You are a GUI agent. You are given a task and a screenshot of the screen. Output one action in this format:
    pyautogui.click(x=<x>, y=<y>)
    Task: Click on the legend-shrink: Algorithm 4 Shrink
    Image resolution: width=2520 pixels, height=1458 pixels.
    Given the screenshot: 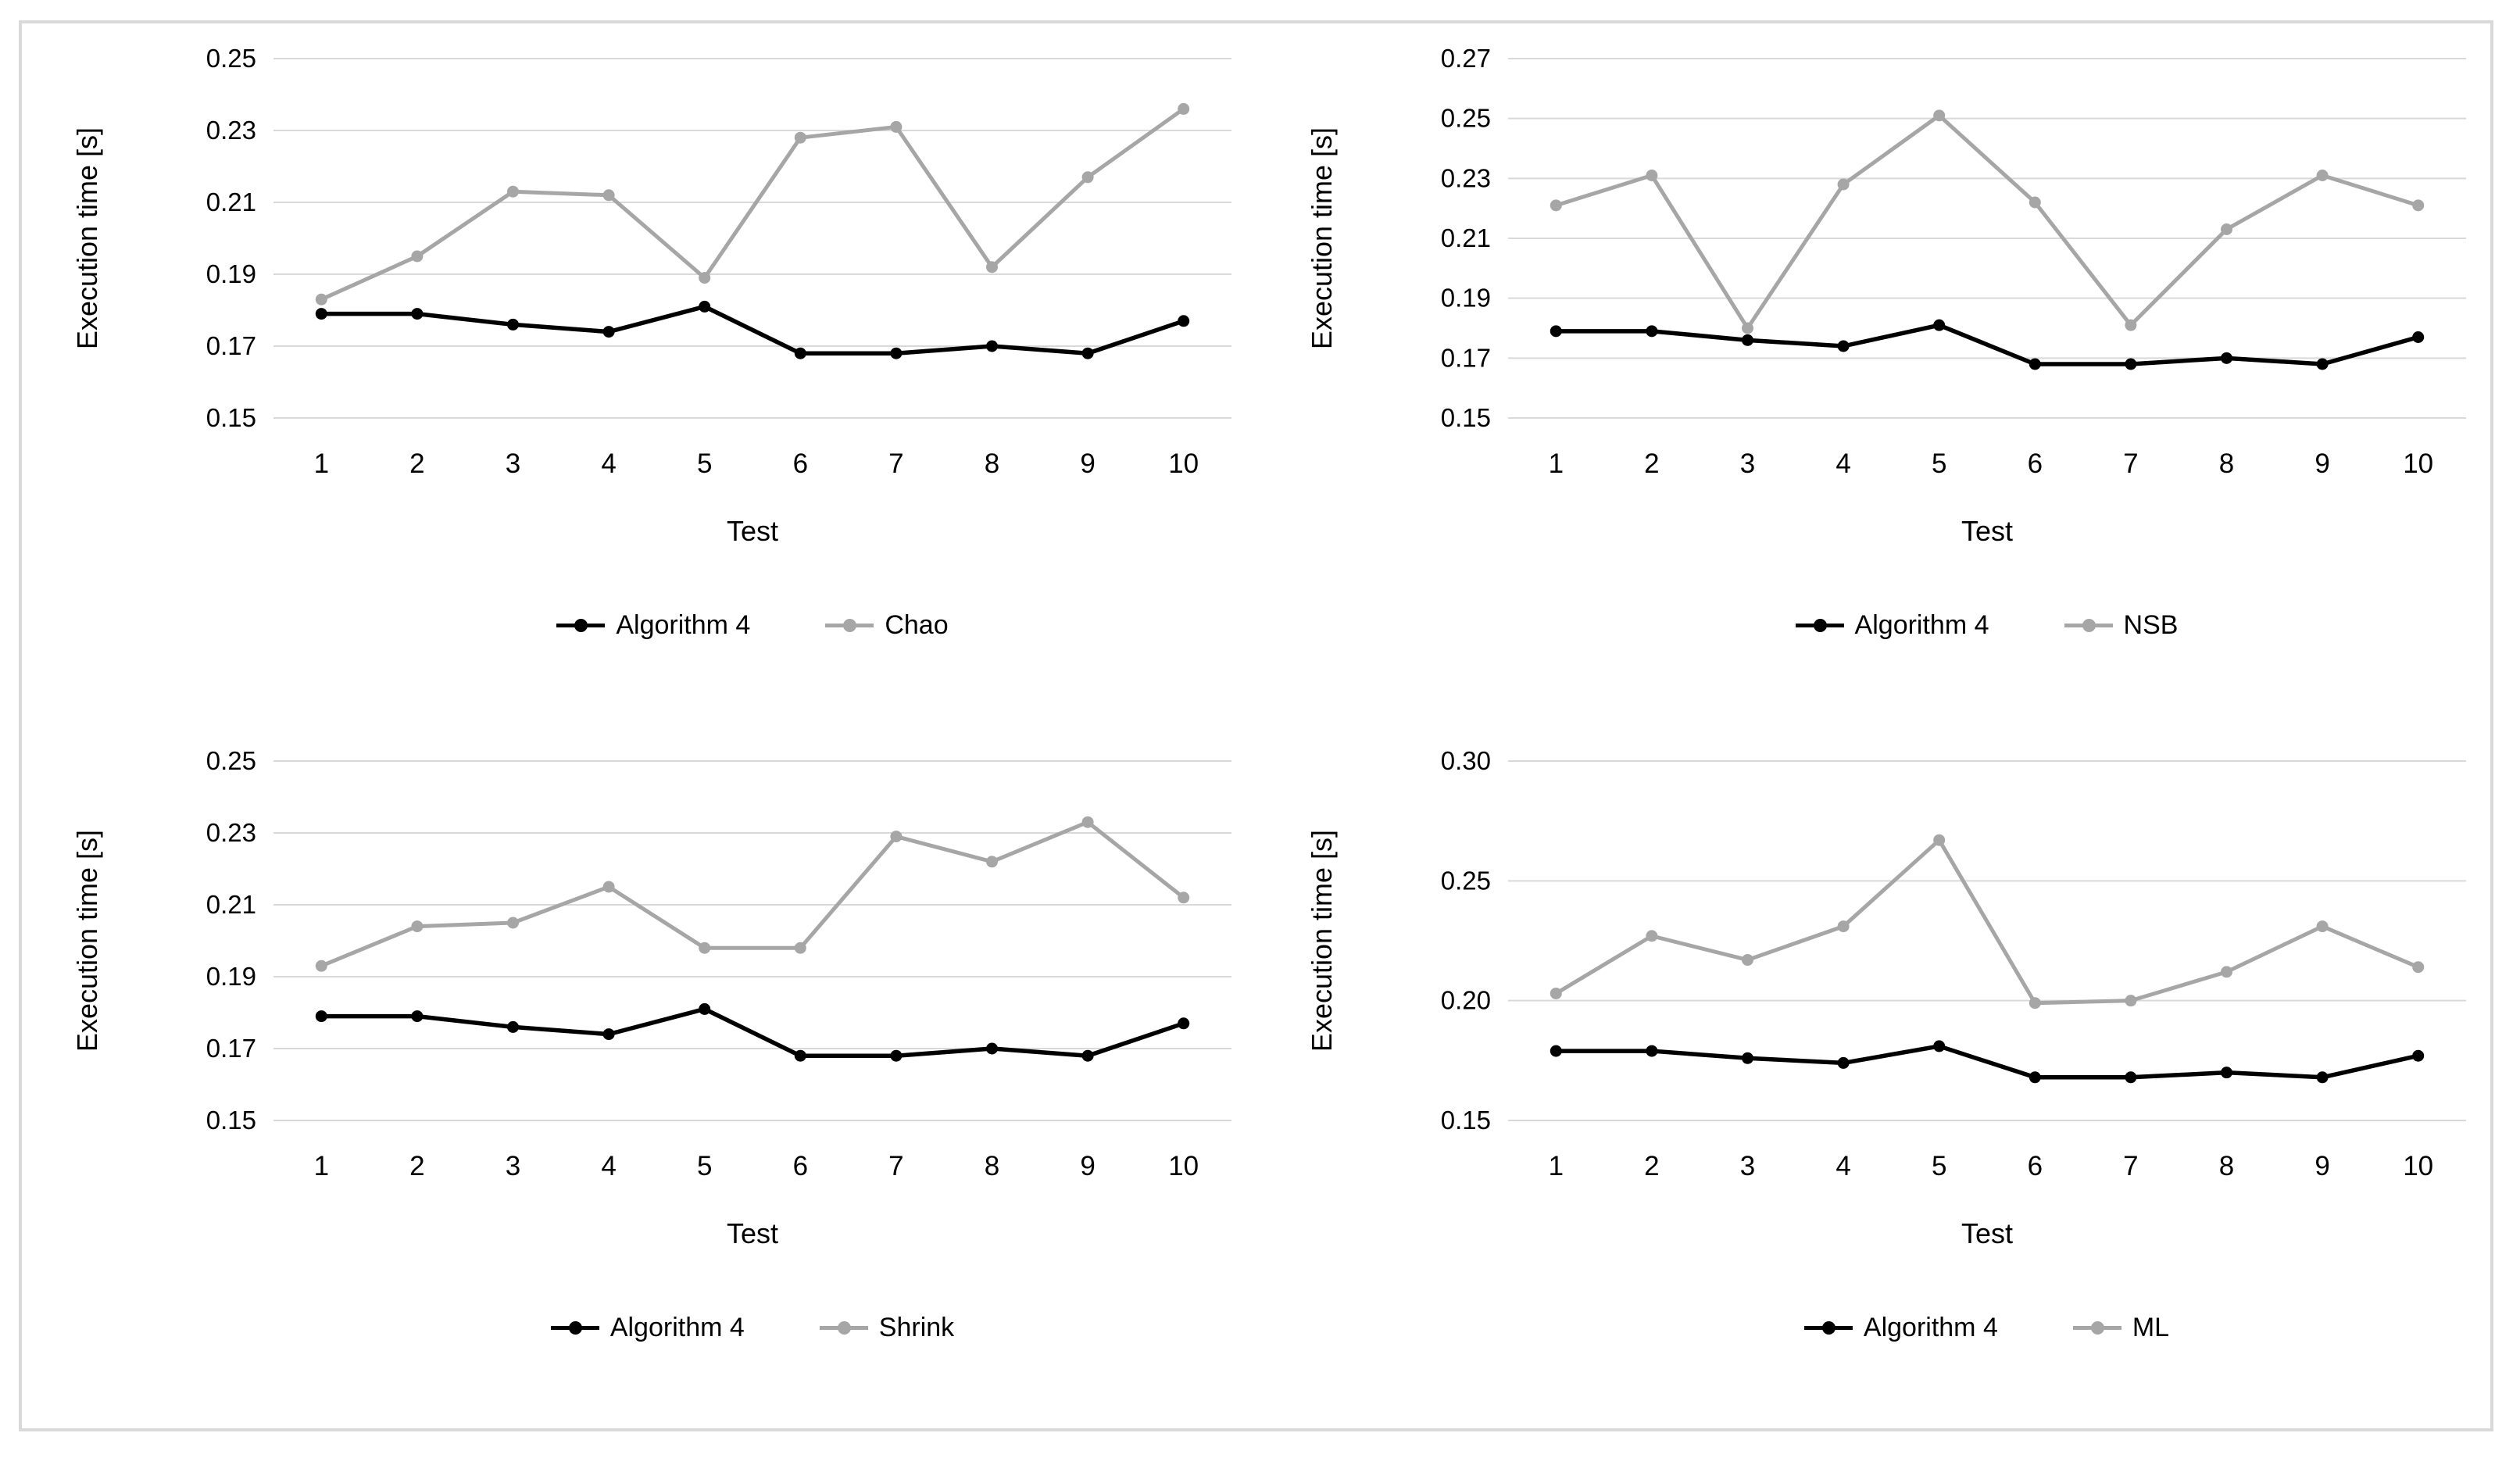 What is the action you would take?
    pyautogui.click(x=752, y=1327)
    